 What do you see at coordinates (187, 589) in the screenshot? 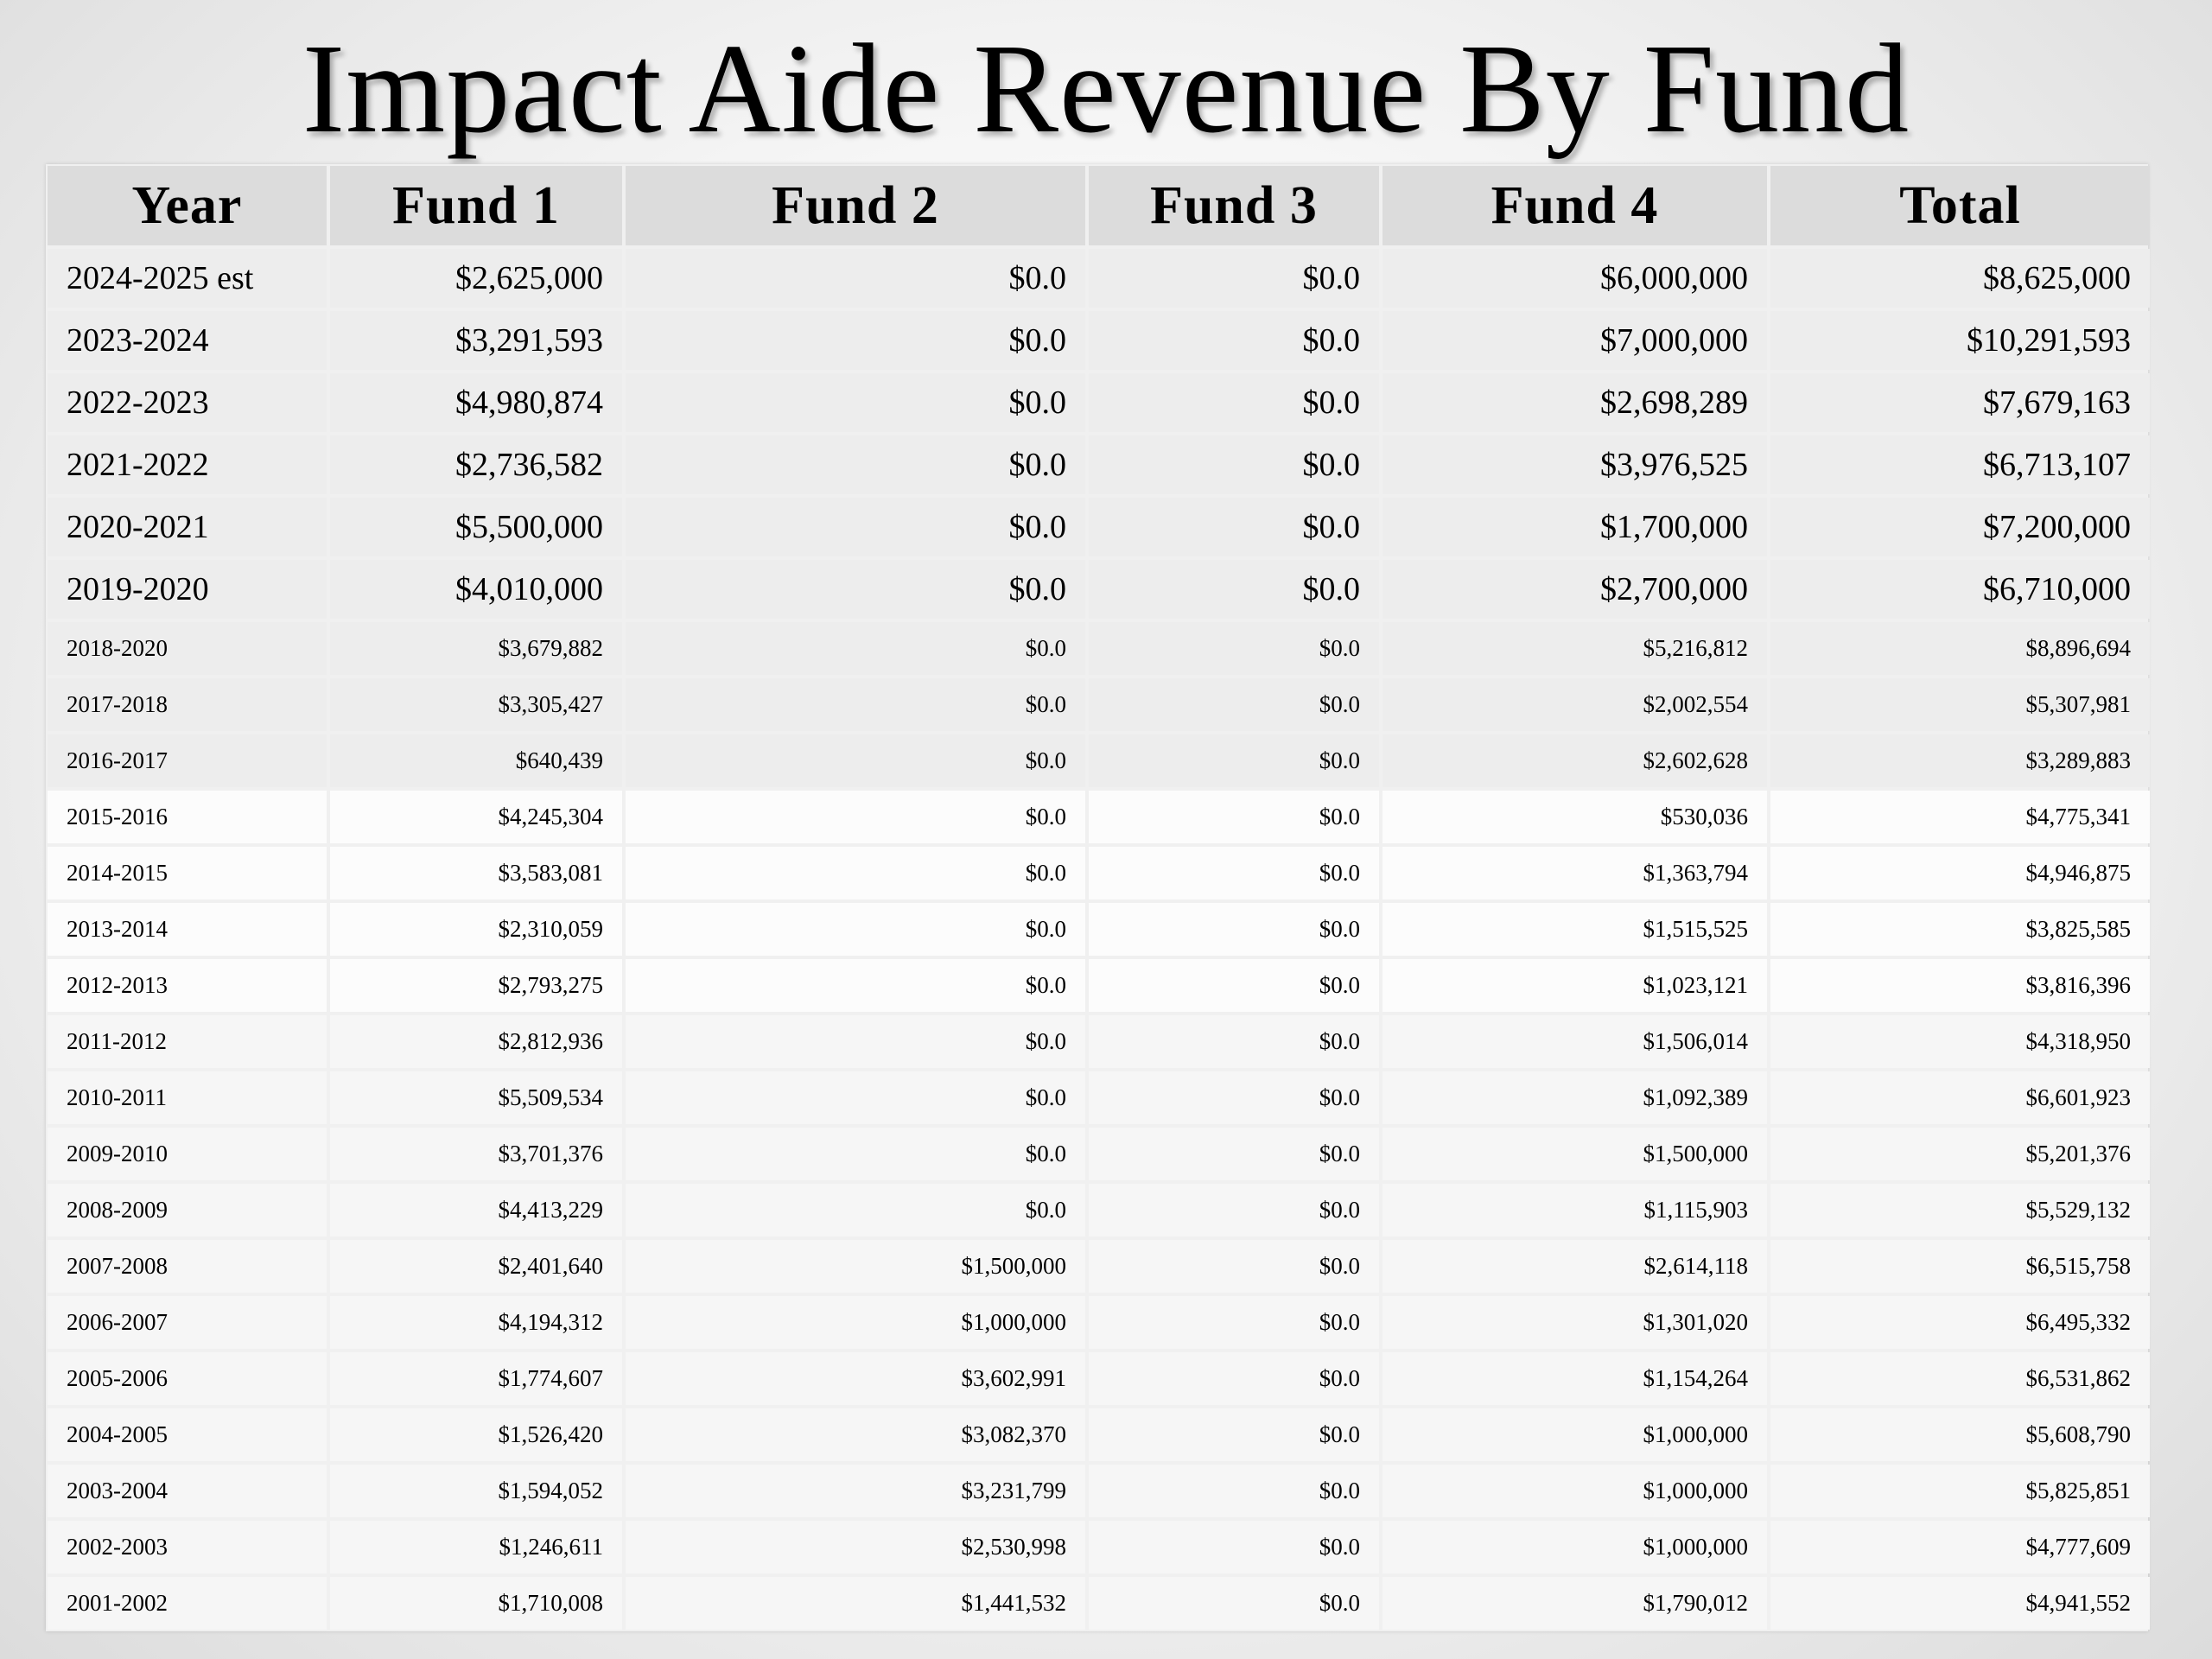
I see `year-cell: 2019-2020` at bounding box center [187, 589].